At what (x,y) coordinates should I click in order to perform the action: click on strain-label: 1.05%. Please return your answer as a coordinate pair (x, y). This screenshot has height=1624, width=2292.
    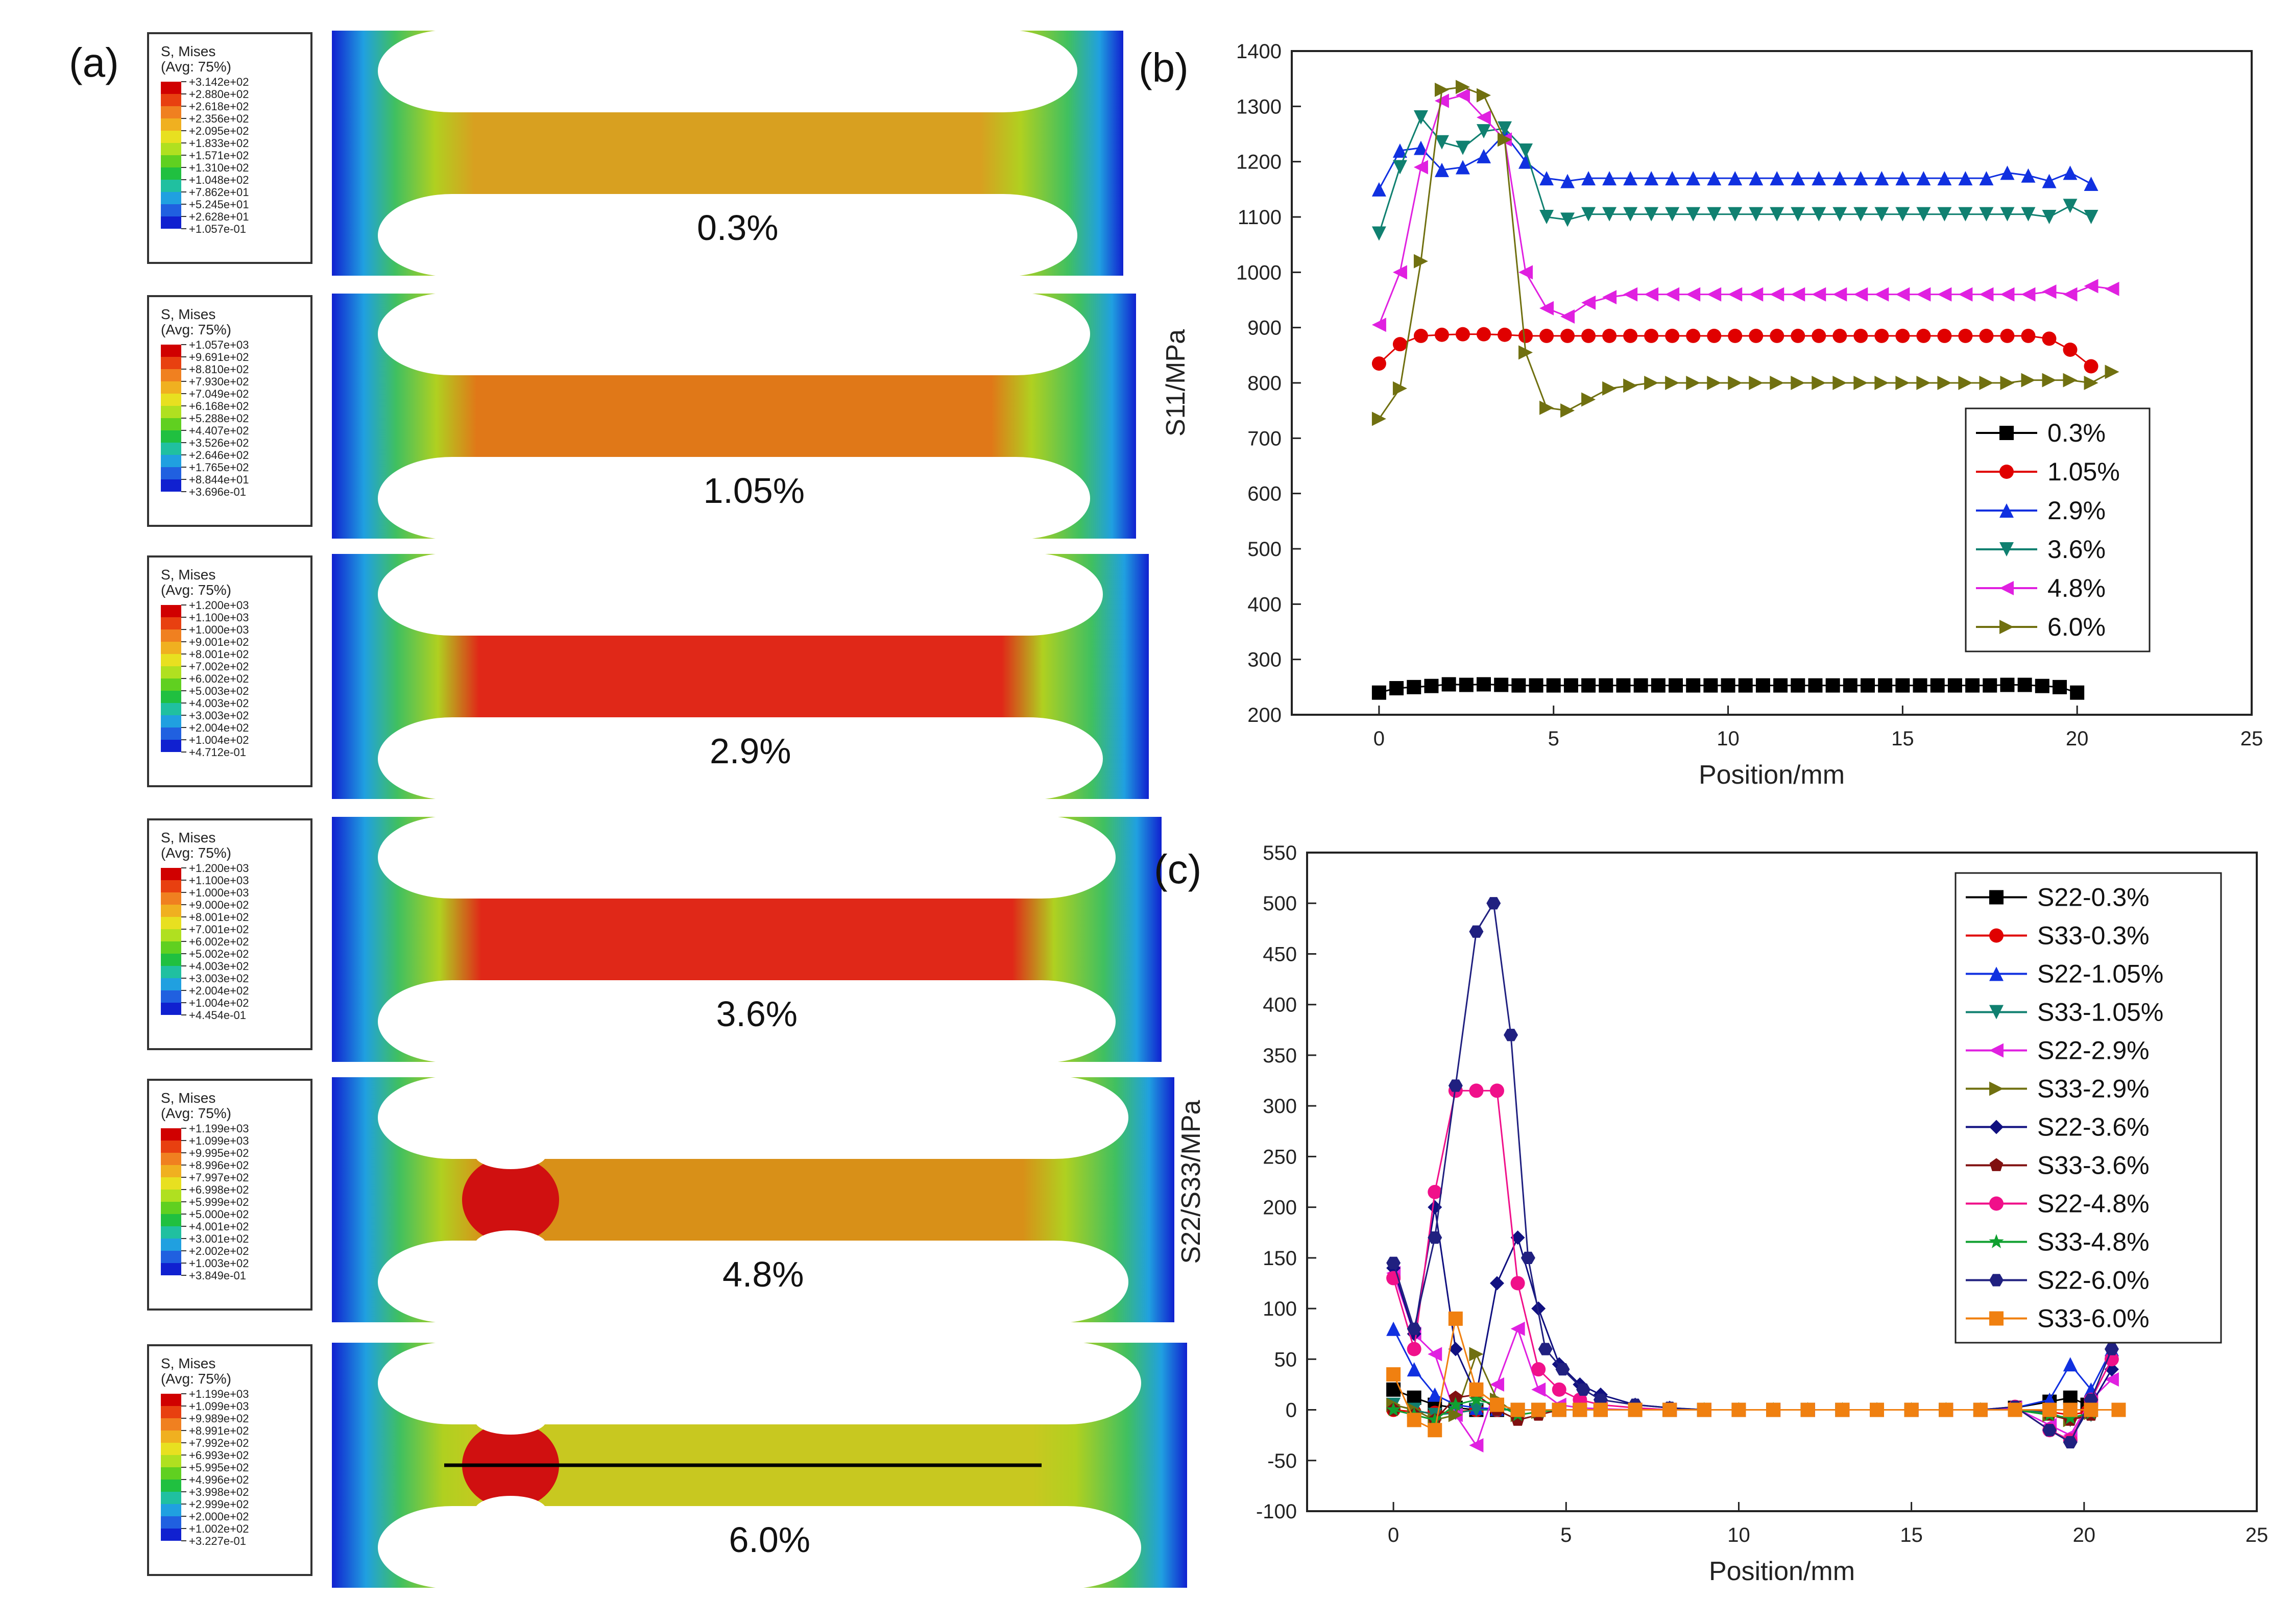
    Looking at the image, I should click on (754, 491).